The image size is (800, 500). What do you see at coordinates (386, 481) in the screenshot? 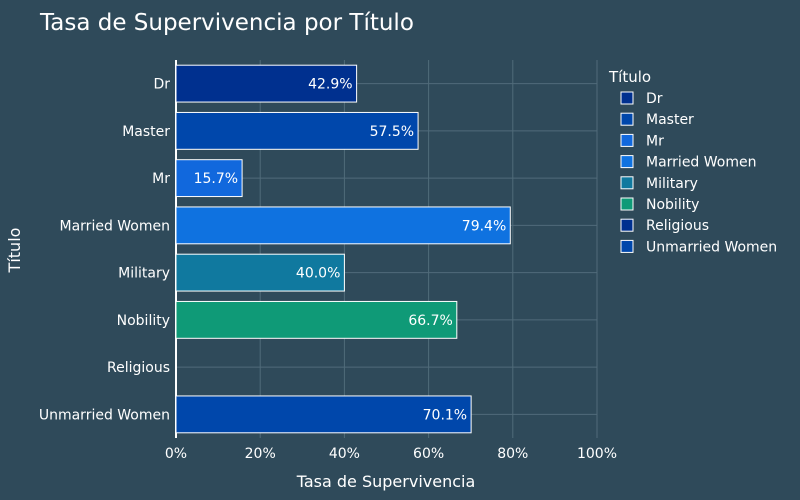
I see `x-axis-title: Tasa de Supervivencia` at bounding box center [386, 481].